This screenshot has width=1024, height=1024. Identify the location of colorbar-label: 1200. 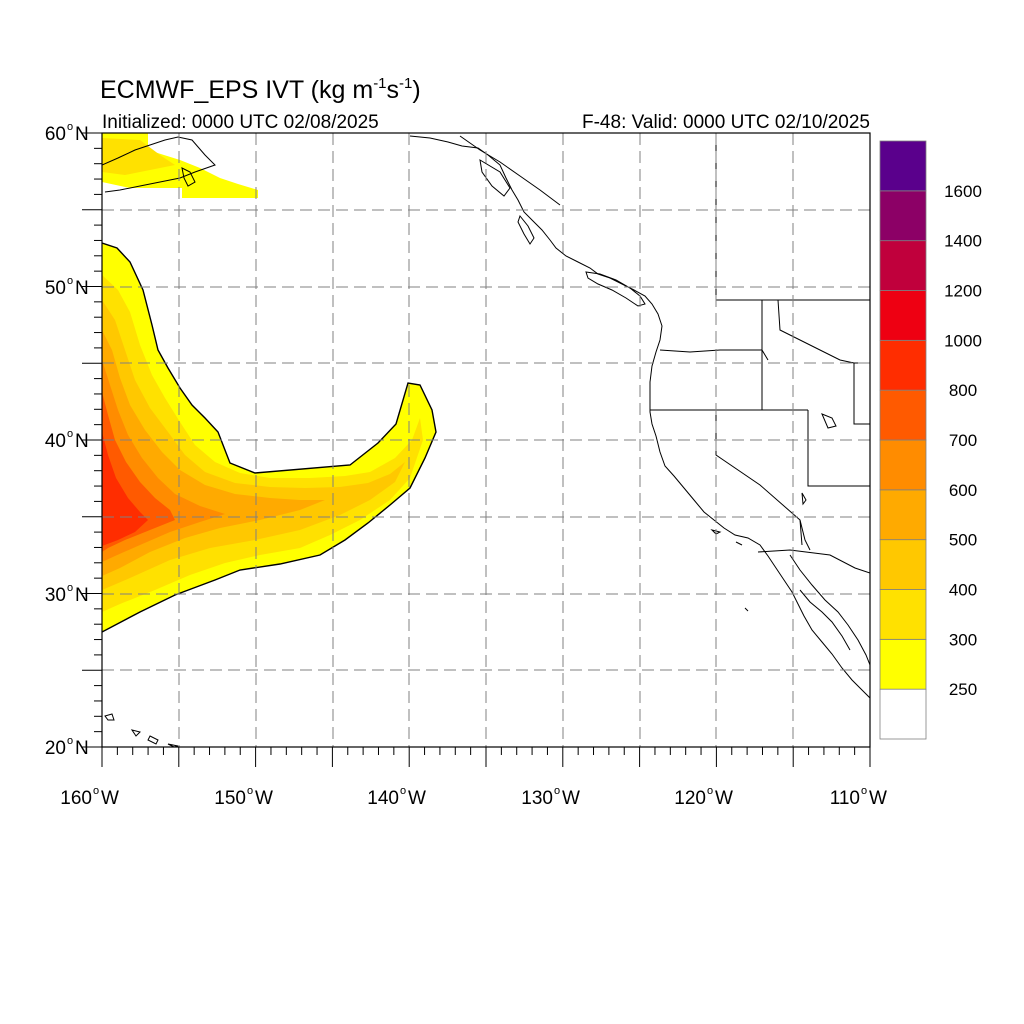
(963, 291).